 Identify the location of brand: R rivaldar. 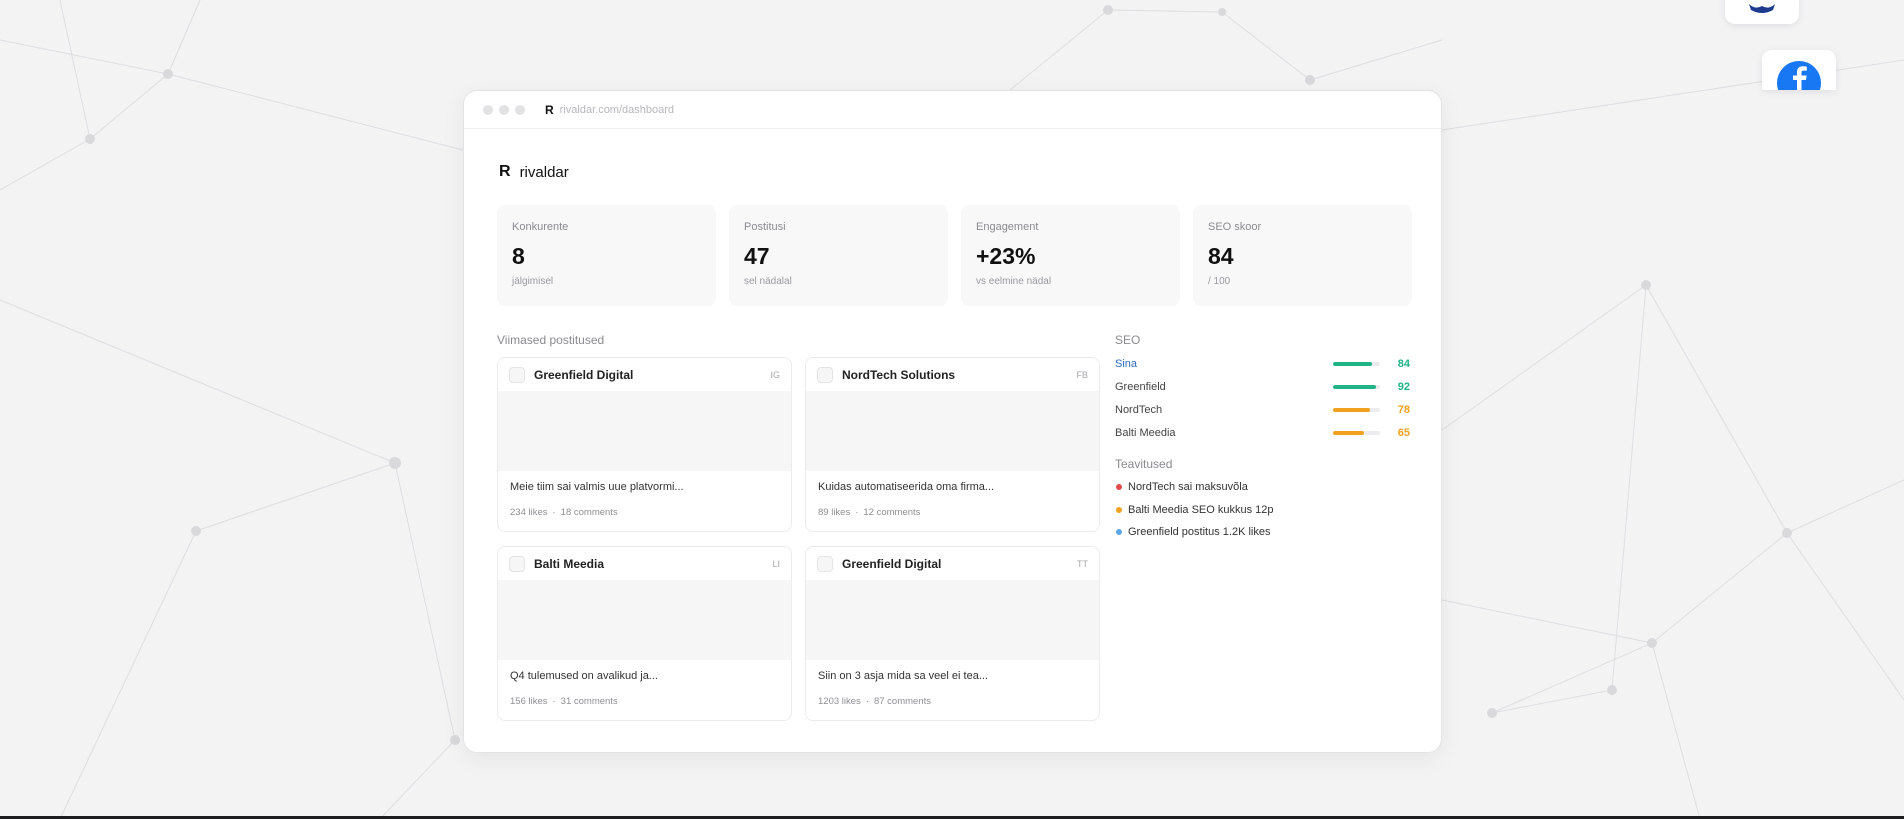
(534, 172).